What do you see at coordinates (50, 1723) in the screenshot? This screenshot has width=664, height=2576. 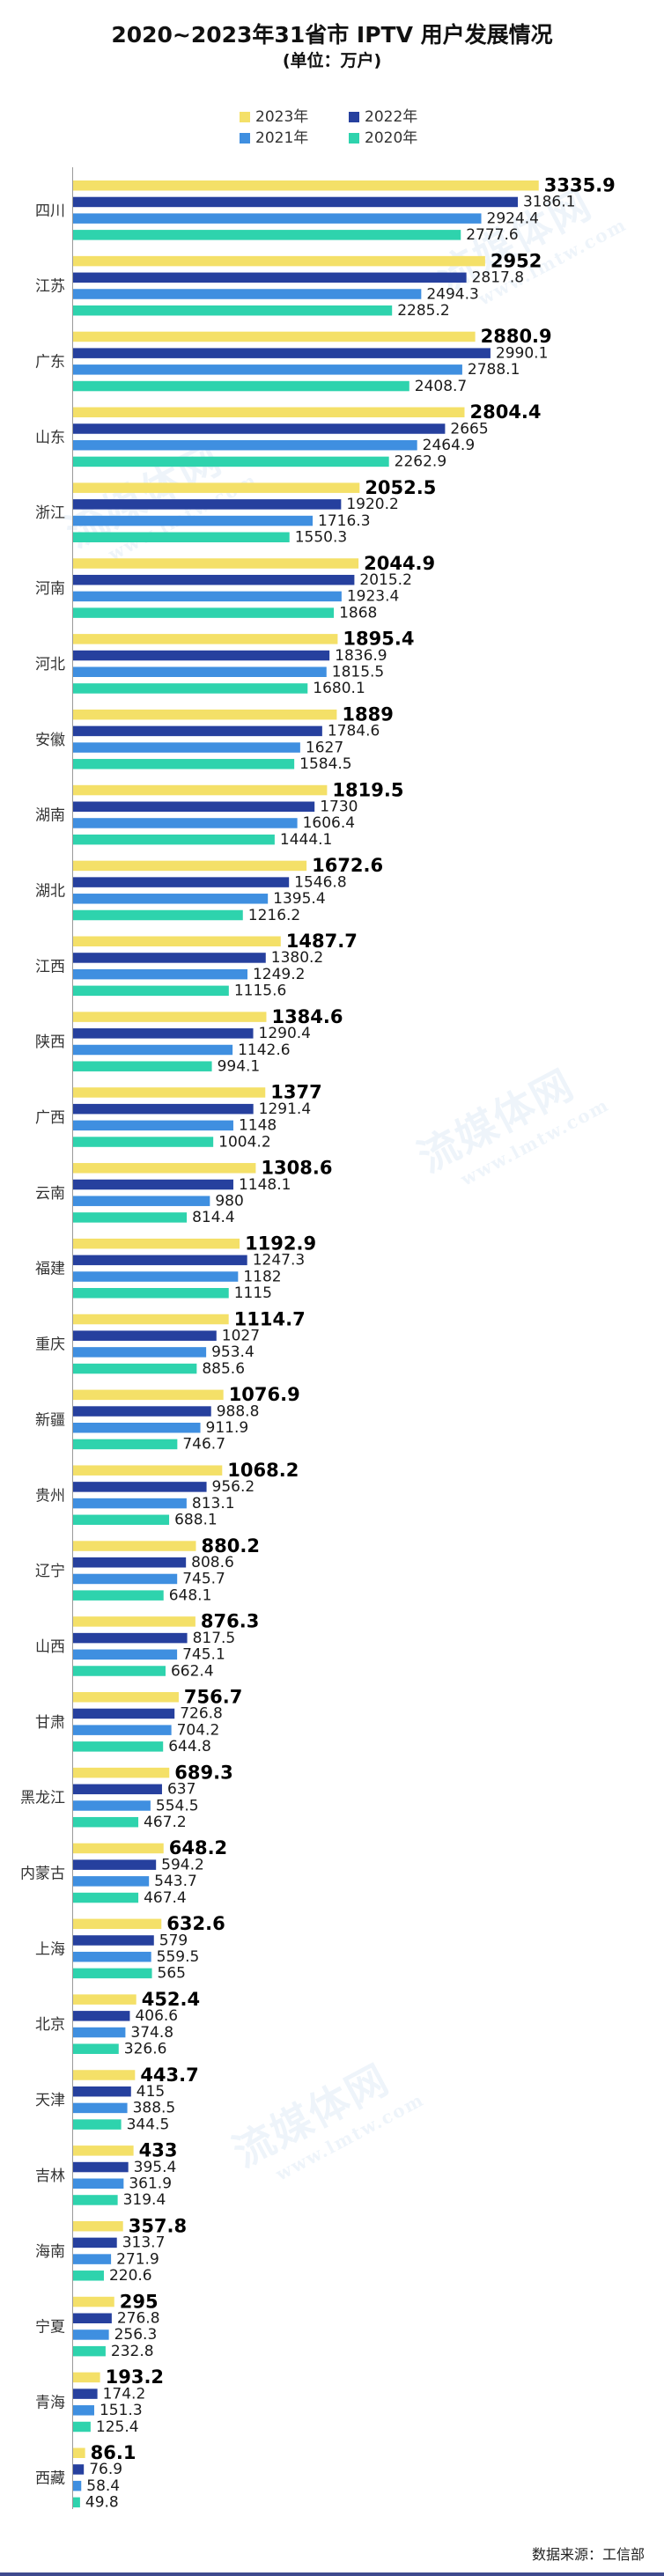 I see `category-label: 甘肃` at bounding box center [50, 1723].